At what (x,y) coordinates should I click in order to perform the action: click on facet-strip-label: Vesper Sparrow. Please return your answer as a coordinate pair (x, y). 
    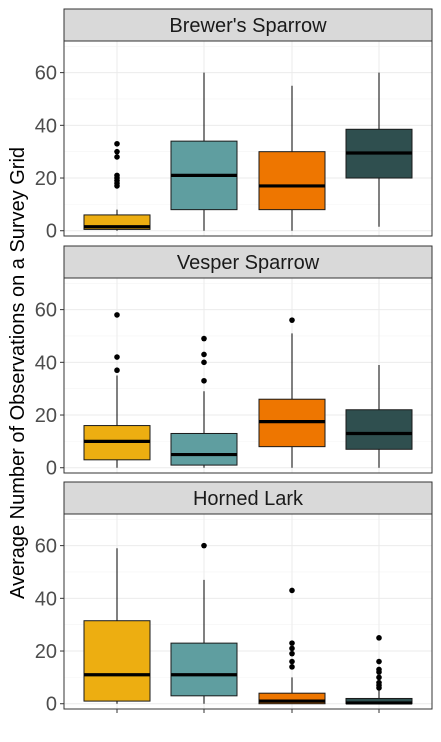
    Looking at the image, I should click on (248, 263).